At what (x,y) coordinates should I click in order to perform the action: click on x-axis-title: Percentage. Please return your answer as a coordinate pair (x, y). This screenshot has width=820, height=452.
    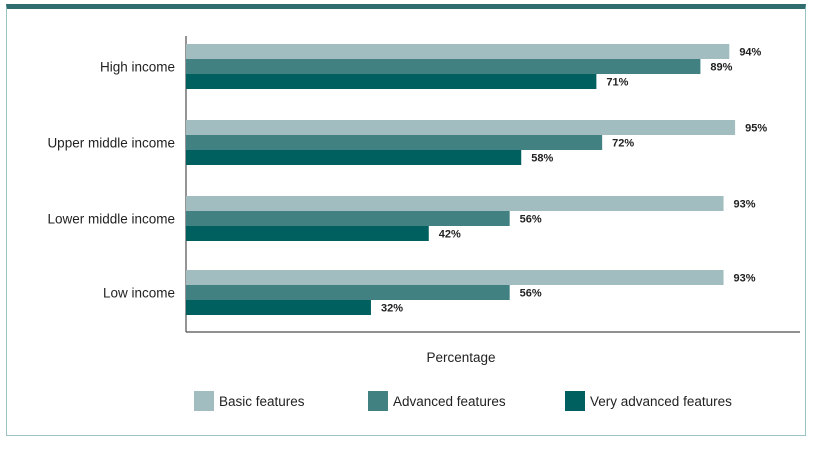
    Looking at the image, I should click on (460, 357).